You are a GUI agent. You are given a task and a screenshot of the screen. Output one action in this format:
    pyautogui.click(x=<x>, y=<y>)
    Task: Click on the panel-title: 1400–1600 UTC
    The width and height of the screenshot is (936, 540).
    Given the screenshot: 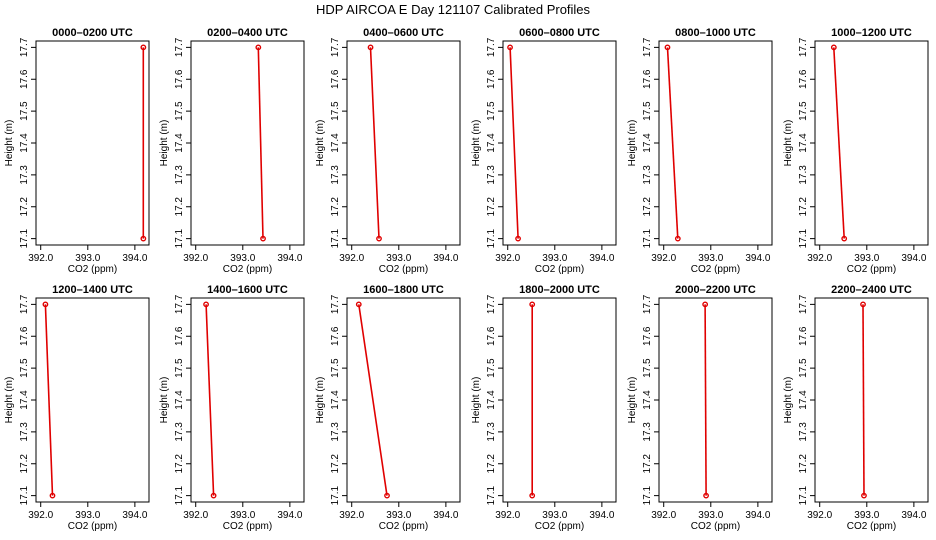 What is the action you would take?
    pyautogui.click(x=247, y=290)
    